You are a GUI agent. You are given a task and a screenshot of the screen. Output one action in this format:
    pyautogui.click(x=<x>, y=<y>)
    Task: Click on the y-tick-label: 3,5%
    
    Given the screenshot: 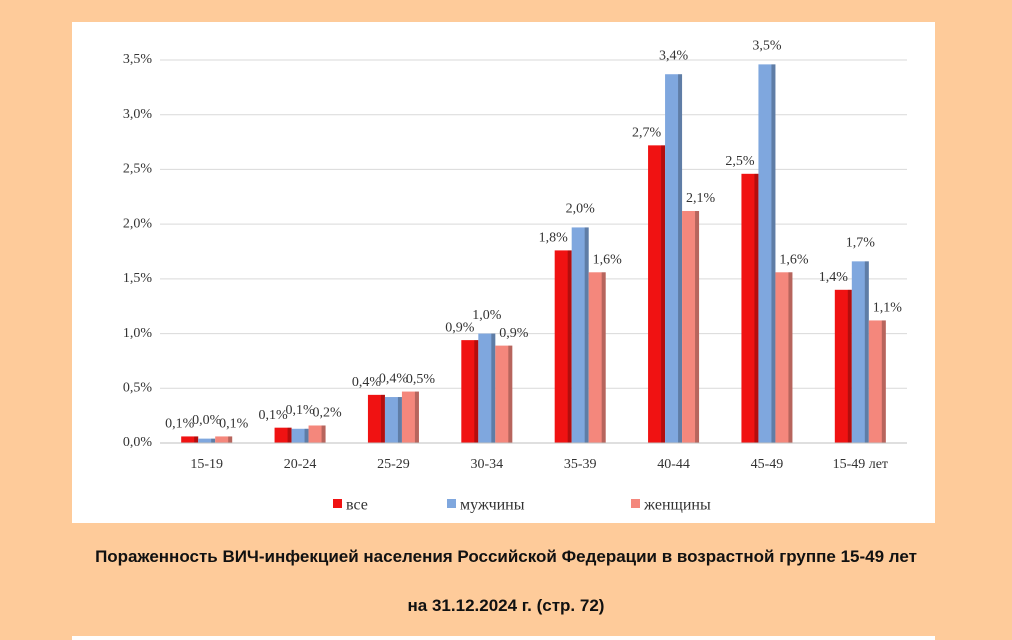 What is the action you would take?
    pyautogui.click(x=138, y=59)
    